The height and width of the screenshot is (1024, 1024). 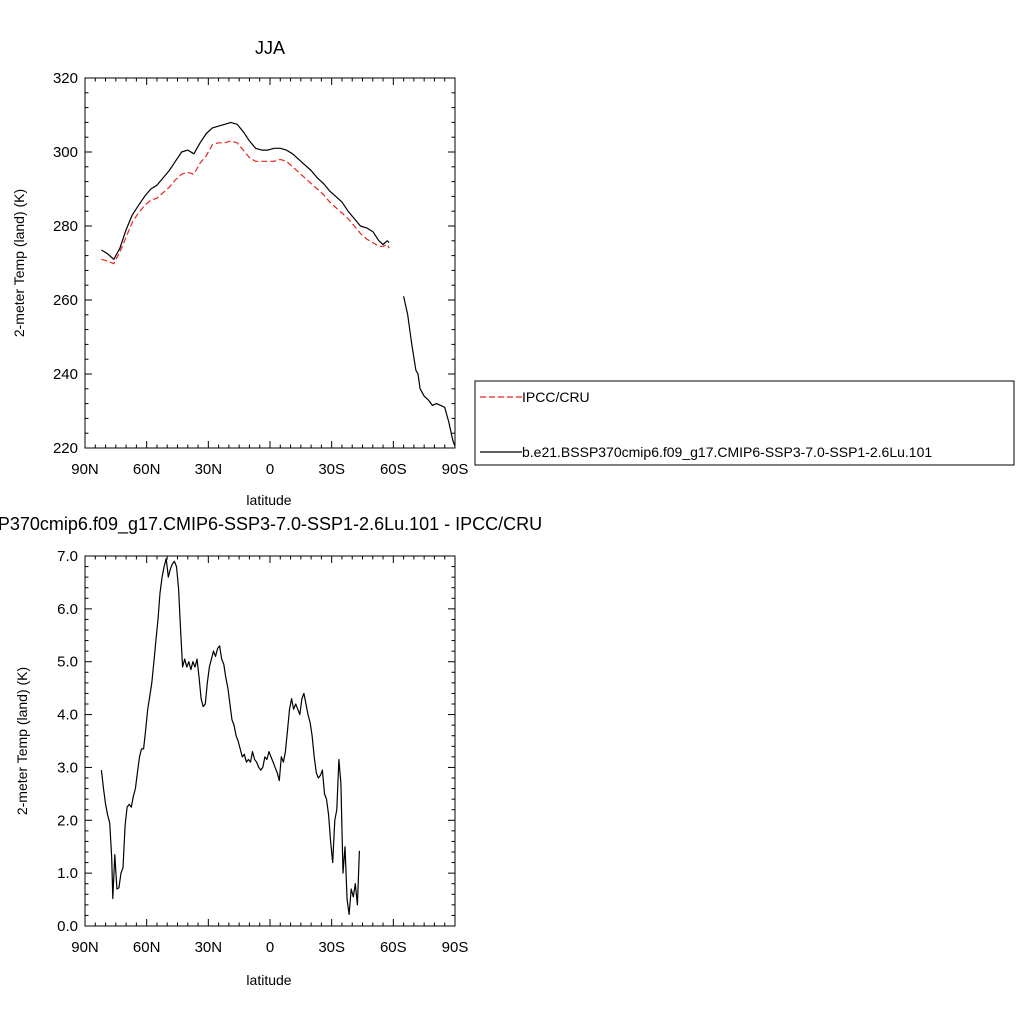 I want to click on y-tick-label: 4.0, so click(x=67, y=715).